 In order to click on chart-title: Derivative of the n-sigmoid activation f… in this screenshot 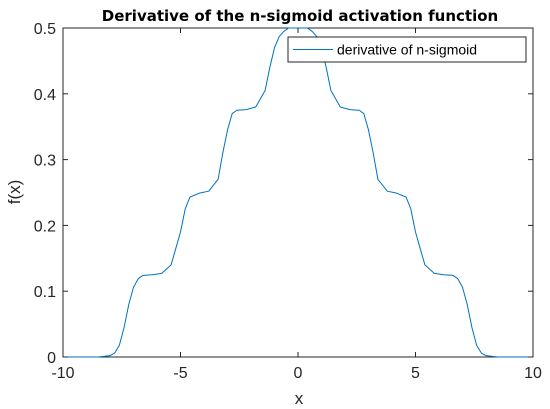, I will do `click(300, 16)`.